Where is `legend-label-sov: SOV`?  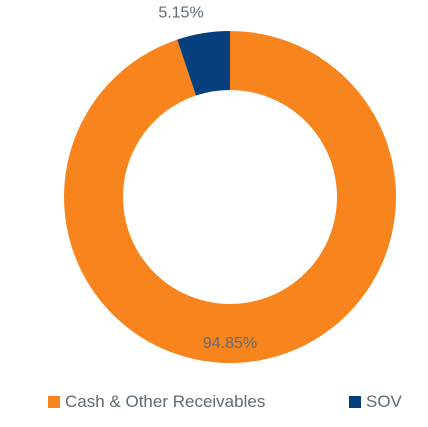 legend-label-sov: SOV is located at coordinates (384, 401).